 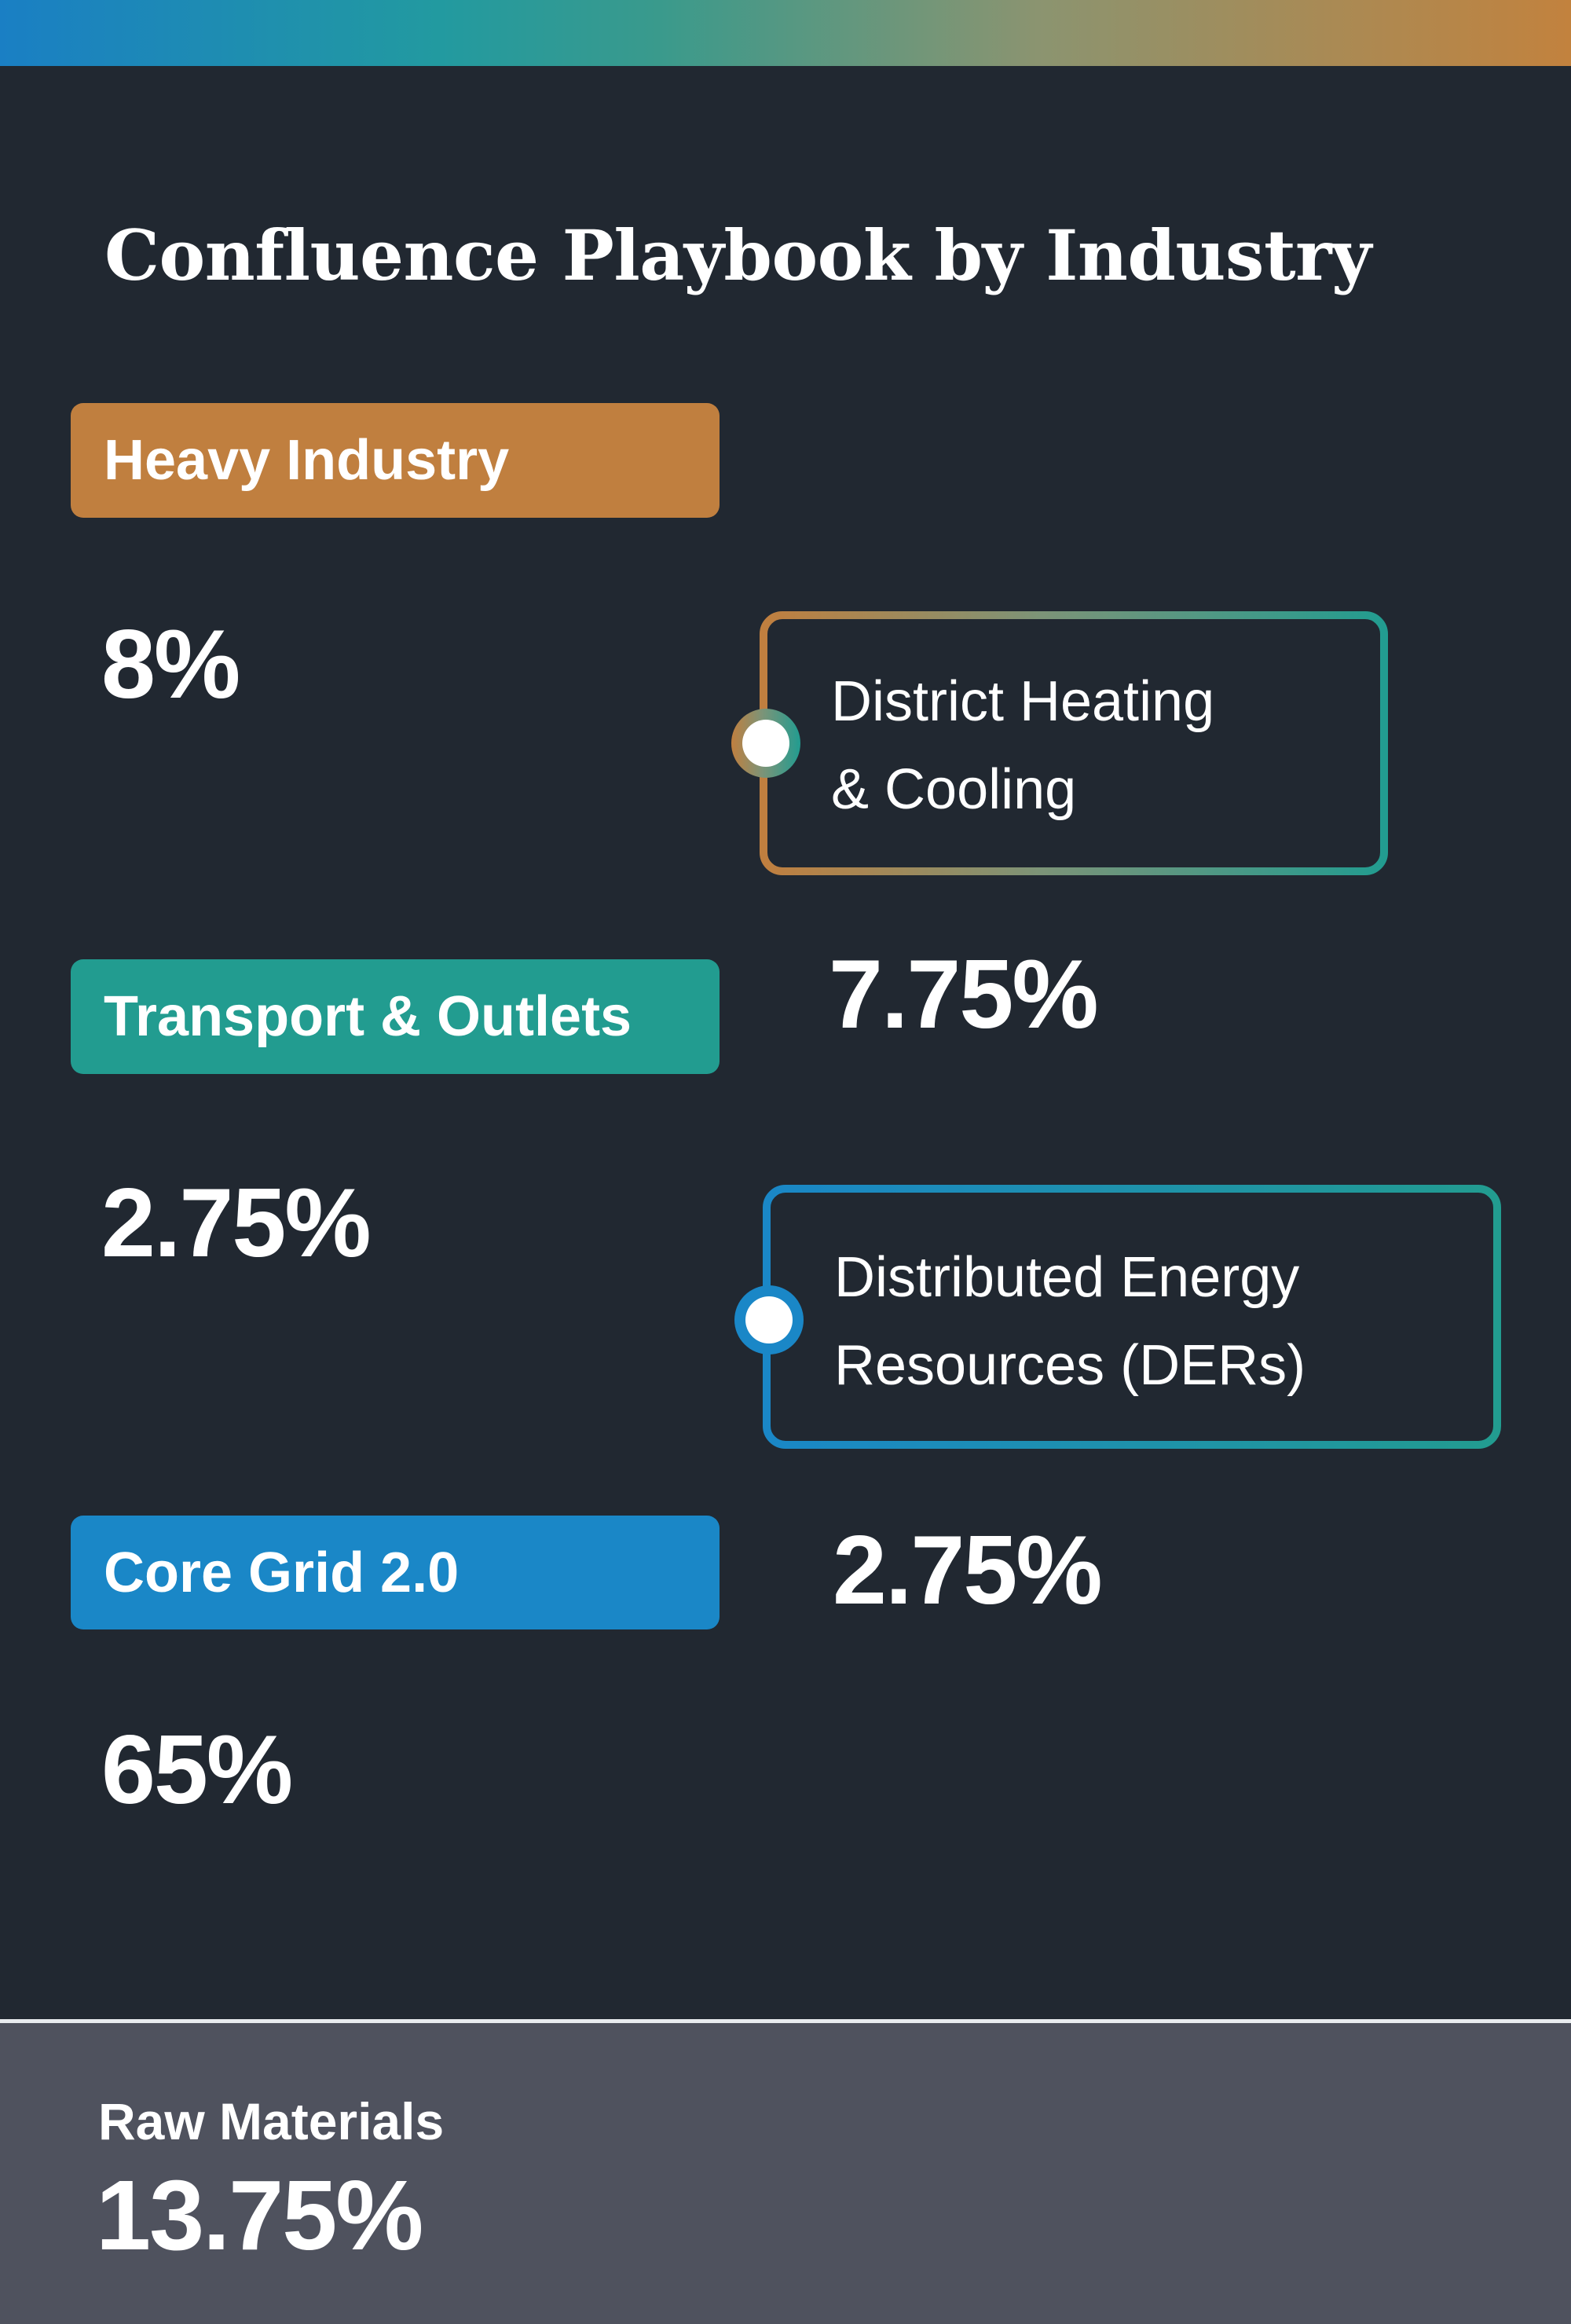 What do you see at coordinates (395, 1016) in the screenshot?
I see `transport-outlets-label: Transport & Outlets` at bounding box center [395, 1016].